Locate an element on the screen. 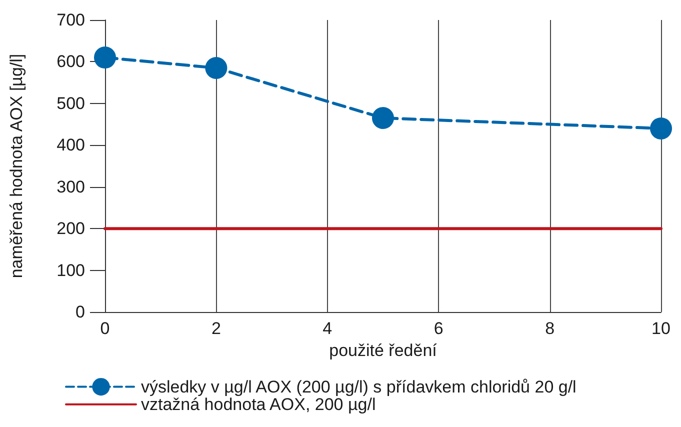 The image size is (681, 427). legend-label: výsledky v µg/l AOX (200 µg/l) s přídavkem chloridů 20 g/l is located at coordinates (358, 386).